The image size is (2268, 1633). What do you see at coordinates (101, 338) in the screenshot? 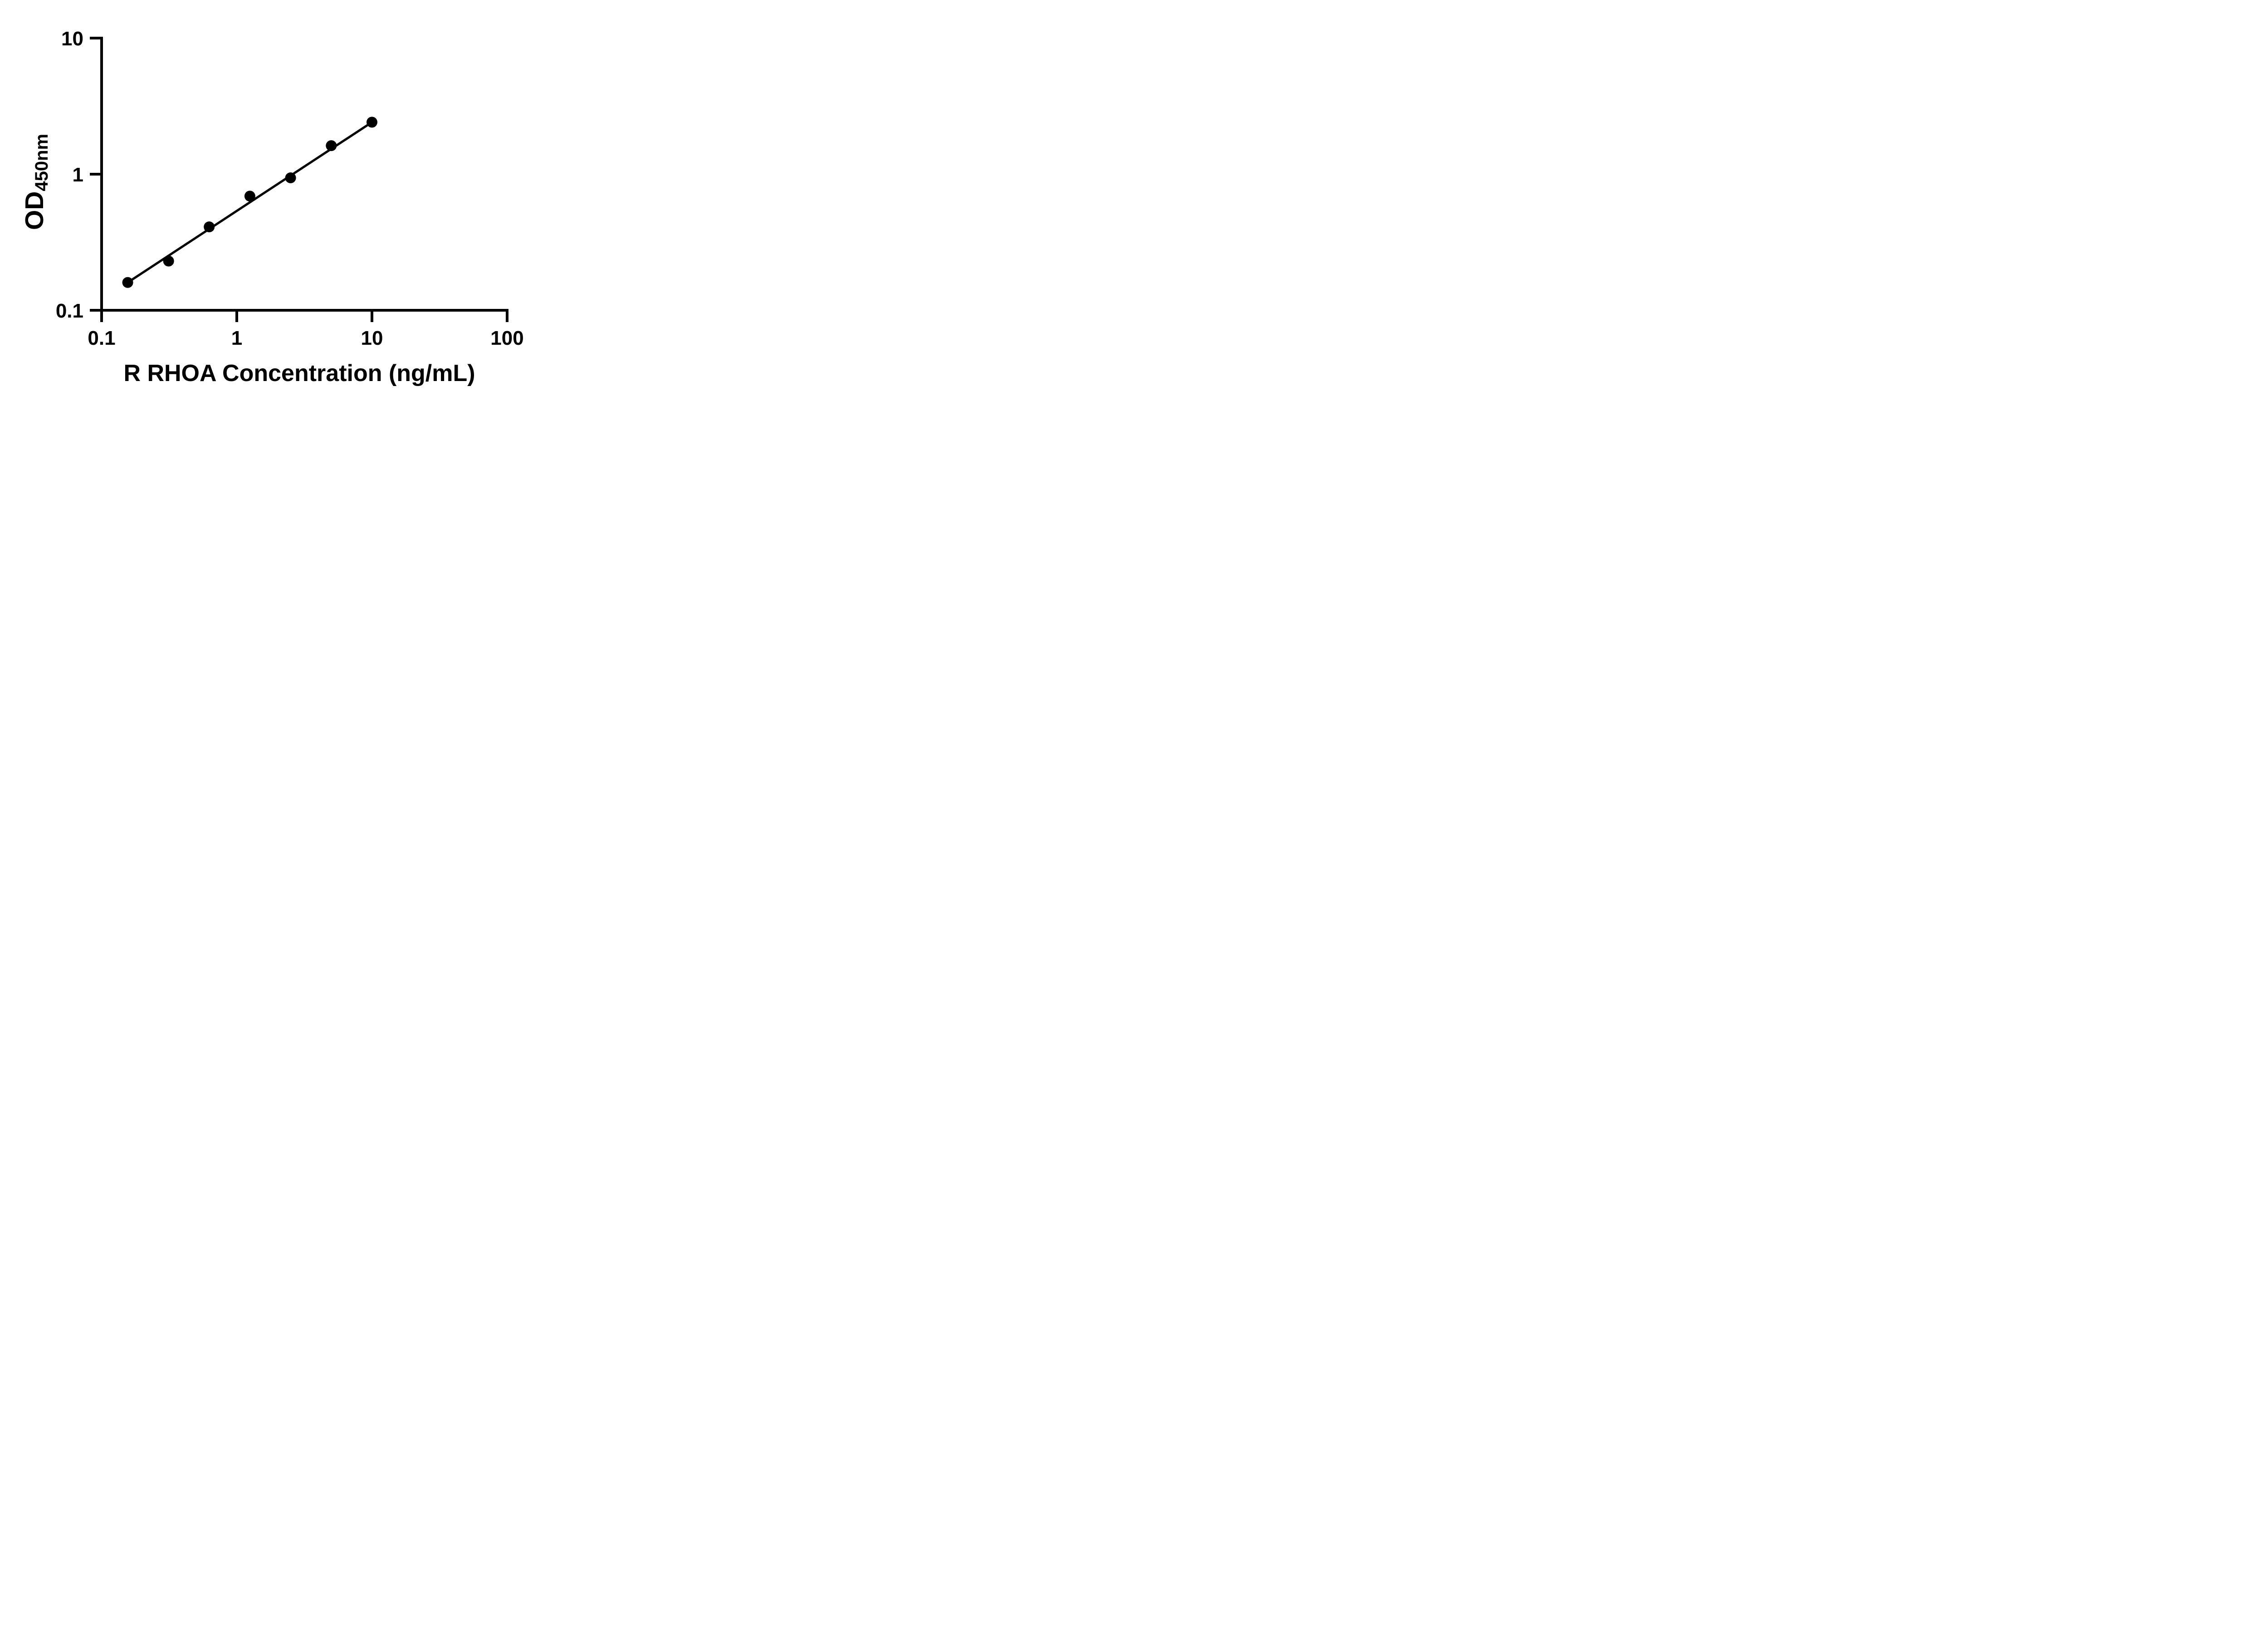
I see `x-tick-label: 0.1` at bounding box center [101, 338].